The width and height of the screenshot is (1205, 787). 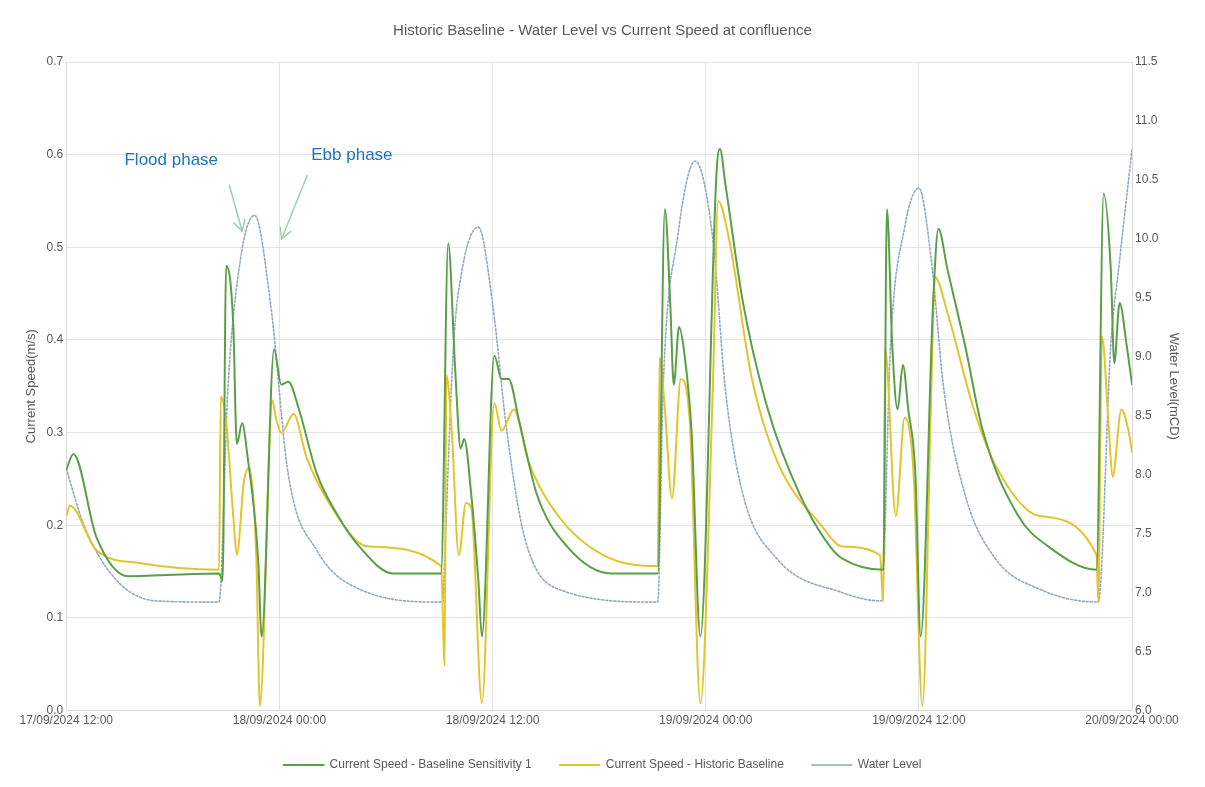 What do you see at coordinates (602, 30) in the screenshot?
I see `chart-title: Historic Baseline - Water Level vs Current Speed at confluence` at bounding box center [602, 30].